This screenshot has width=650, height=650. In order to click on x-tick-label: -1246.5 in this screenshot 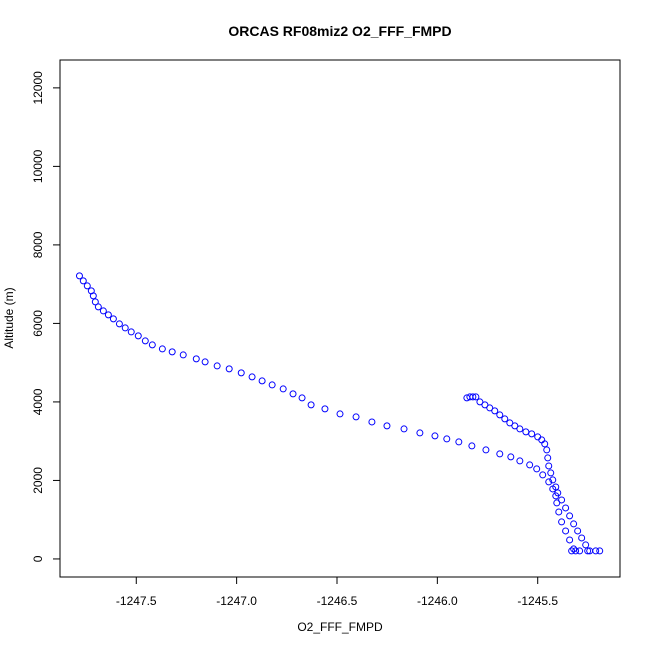, I will do `click(337, 601)`.